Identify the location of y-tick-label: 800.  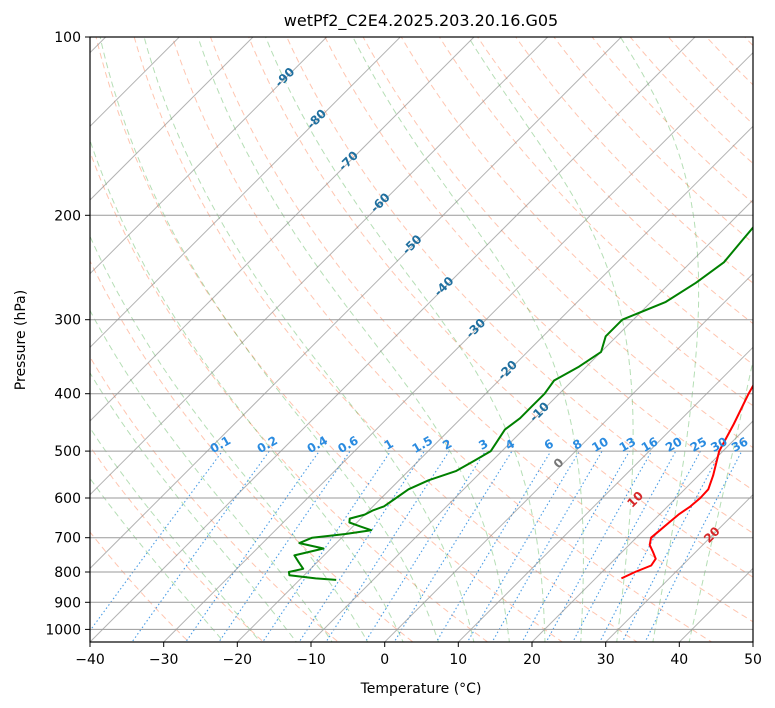
(67, 573).